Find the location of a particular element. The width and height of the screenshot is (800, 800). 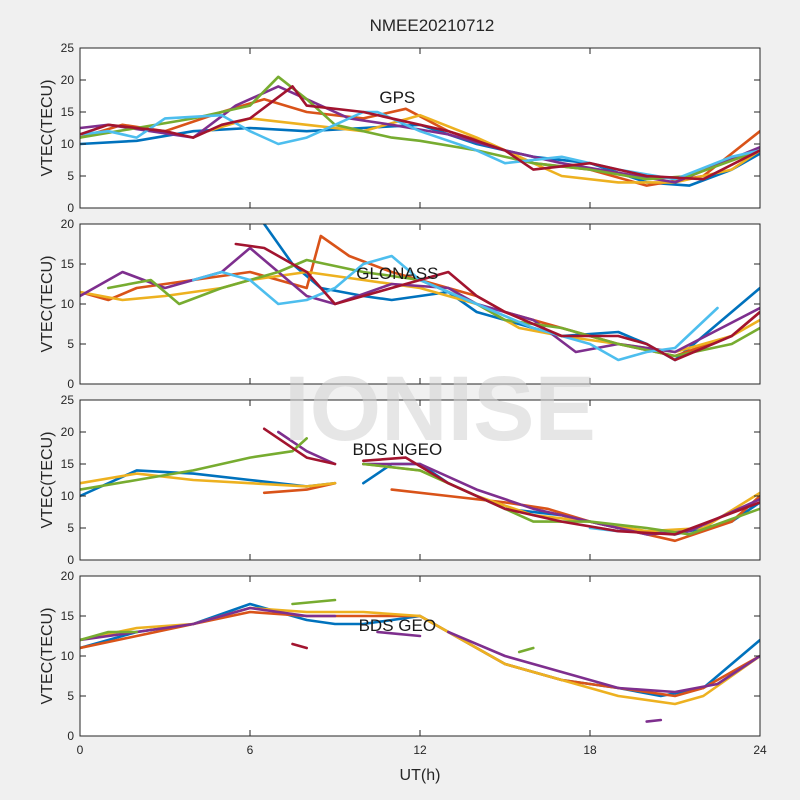

x-tick-label: 6 is located at coordinates (250, 750).